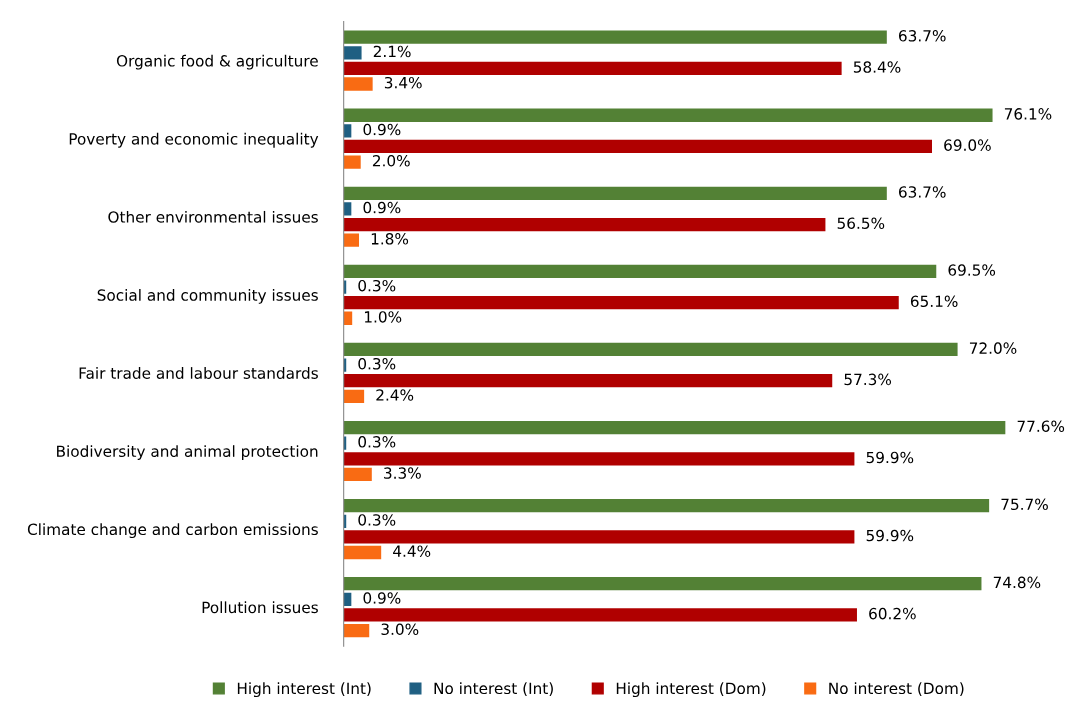 This screenshot has width=1091, height=718. I want to click on y-tick-label: Poverty and economic inequality, so click(194, 140).